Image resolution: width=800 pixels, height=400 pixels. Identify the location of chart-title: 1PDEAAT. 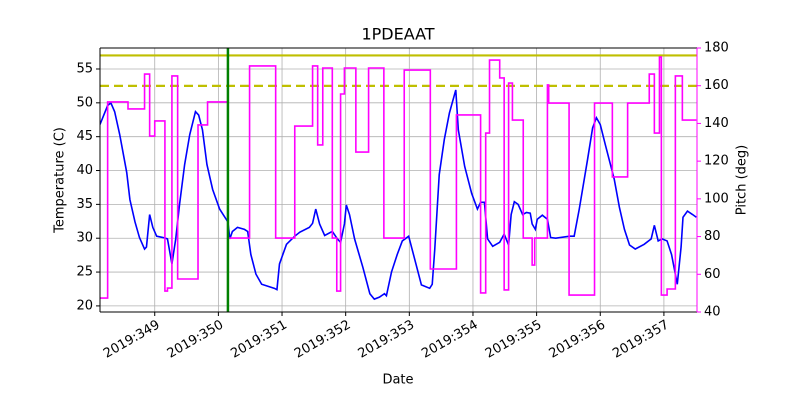
(397, 34).